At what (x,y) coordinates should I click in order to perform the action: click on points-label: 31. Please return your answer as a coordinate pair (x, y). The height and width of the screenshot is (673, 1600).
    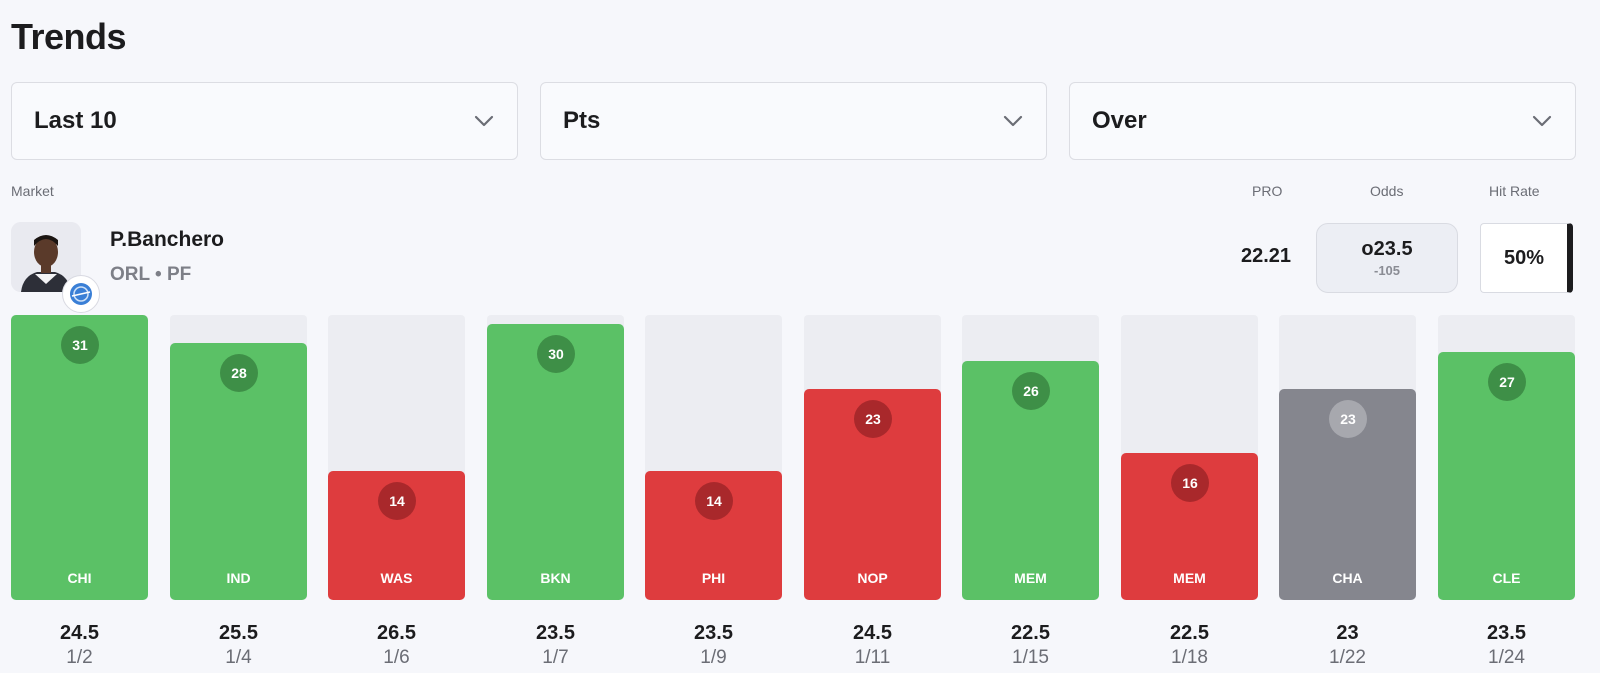
    Looking at the image, I should click on (80, 345).